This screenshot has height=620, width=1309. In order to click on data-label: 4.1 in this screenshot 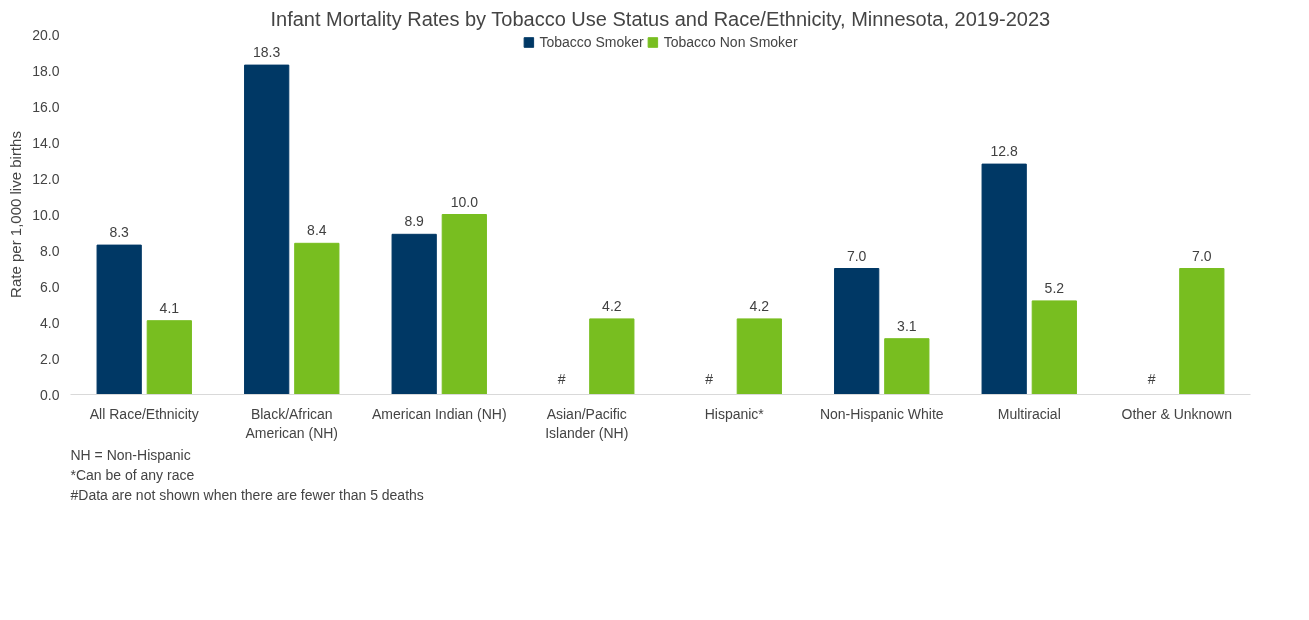, I will do `click(169, 307)`.